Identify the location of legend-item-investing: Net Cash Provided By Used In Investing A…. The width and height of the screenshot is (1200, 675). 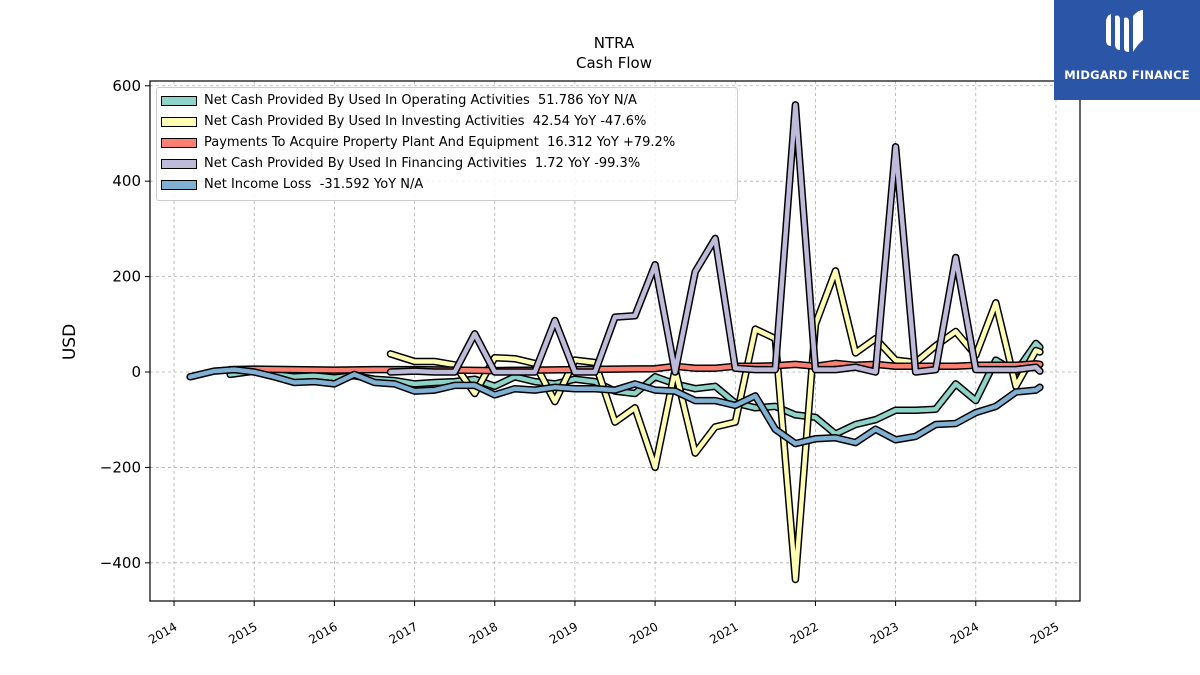
(447, 122).